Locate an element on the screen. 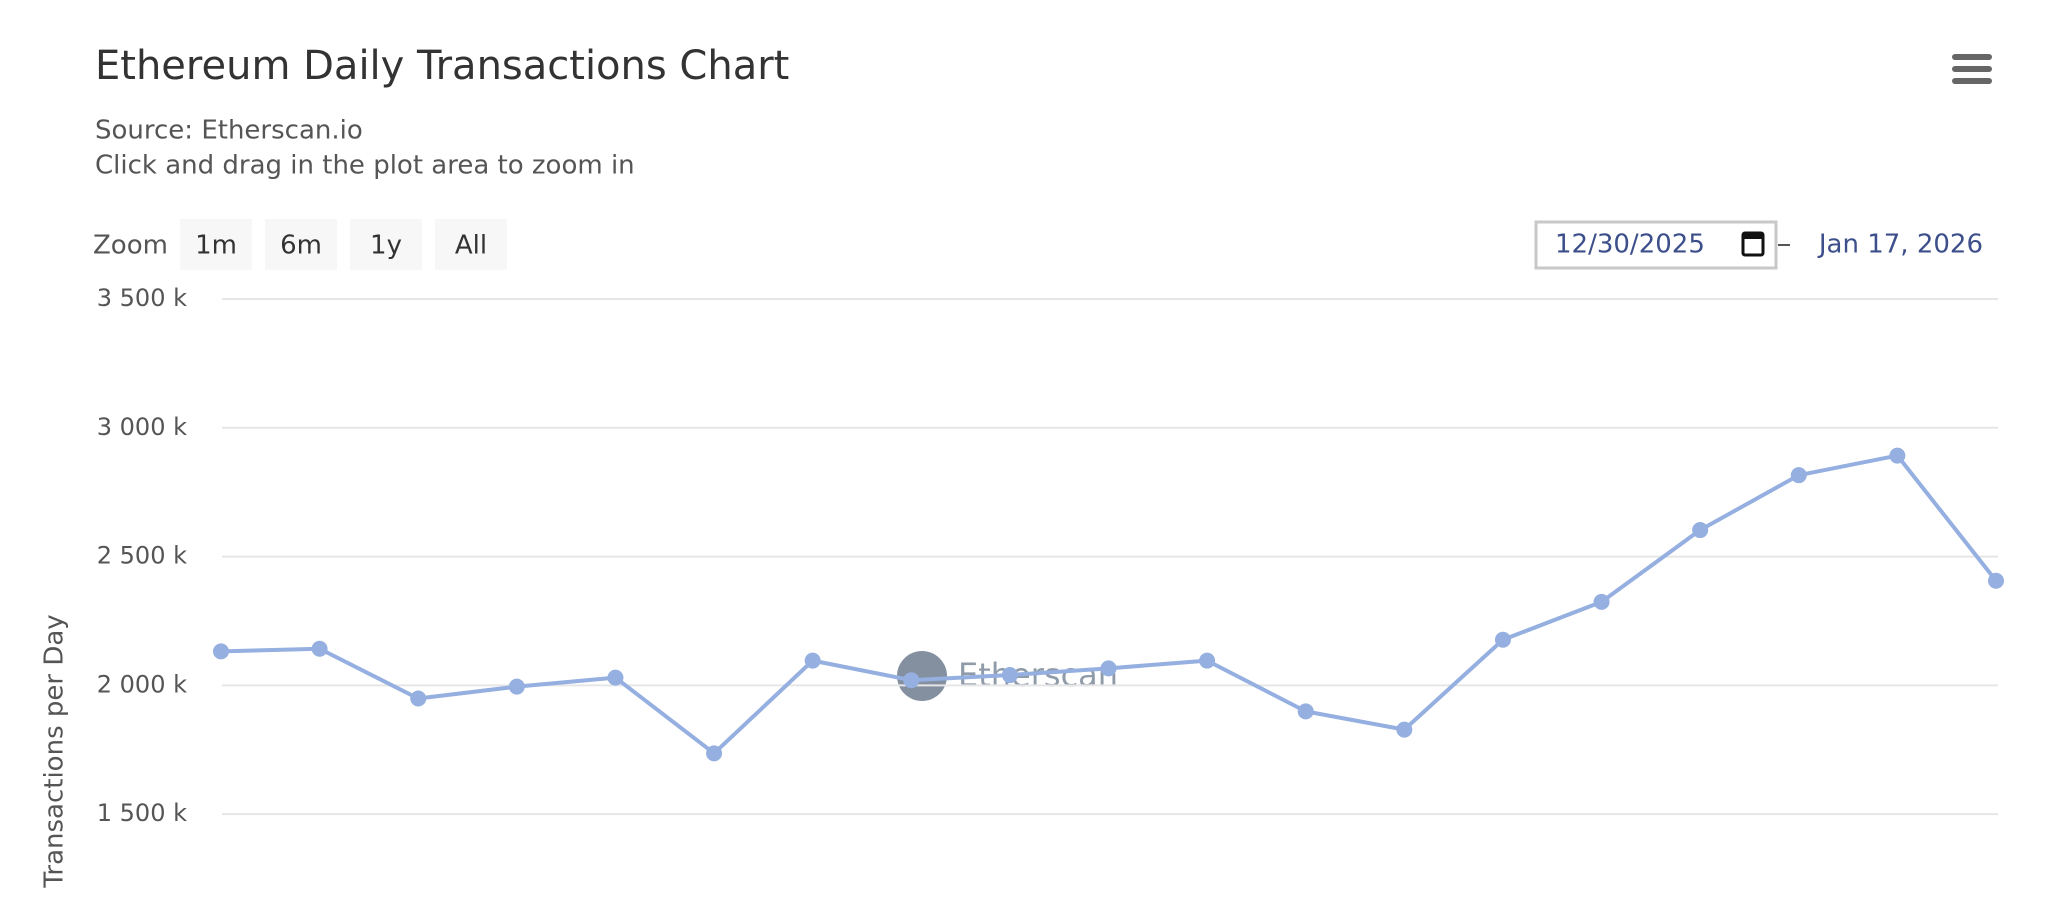 The width and height of the screenshot is (2048, 916). menu-button is located at coordinates (1972, 69).